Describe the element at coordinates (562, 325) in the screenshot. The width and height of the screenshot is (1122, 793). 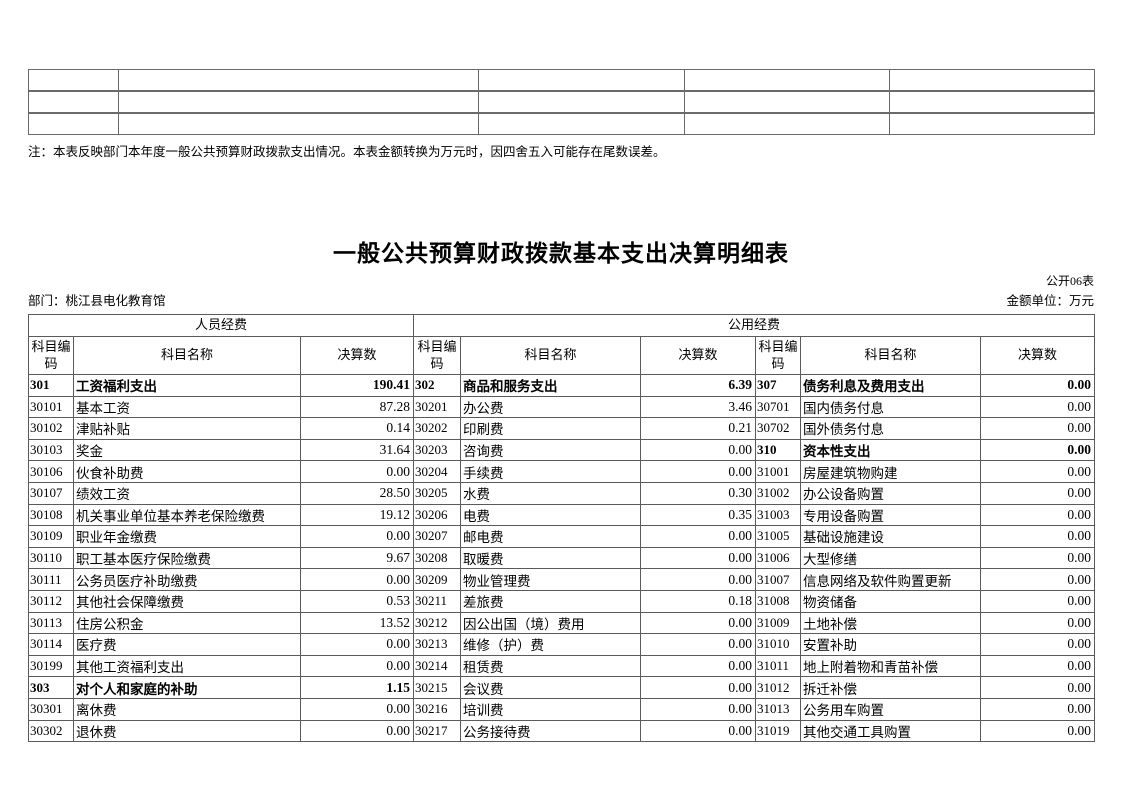
I see `group-header-row: 人员经费 公用经费` at that location.